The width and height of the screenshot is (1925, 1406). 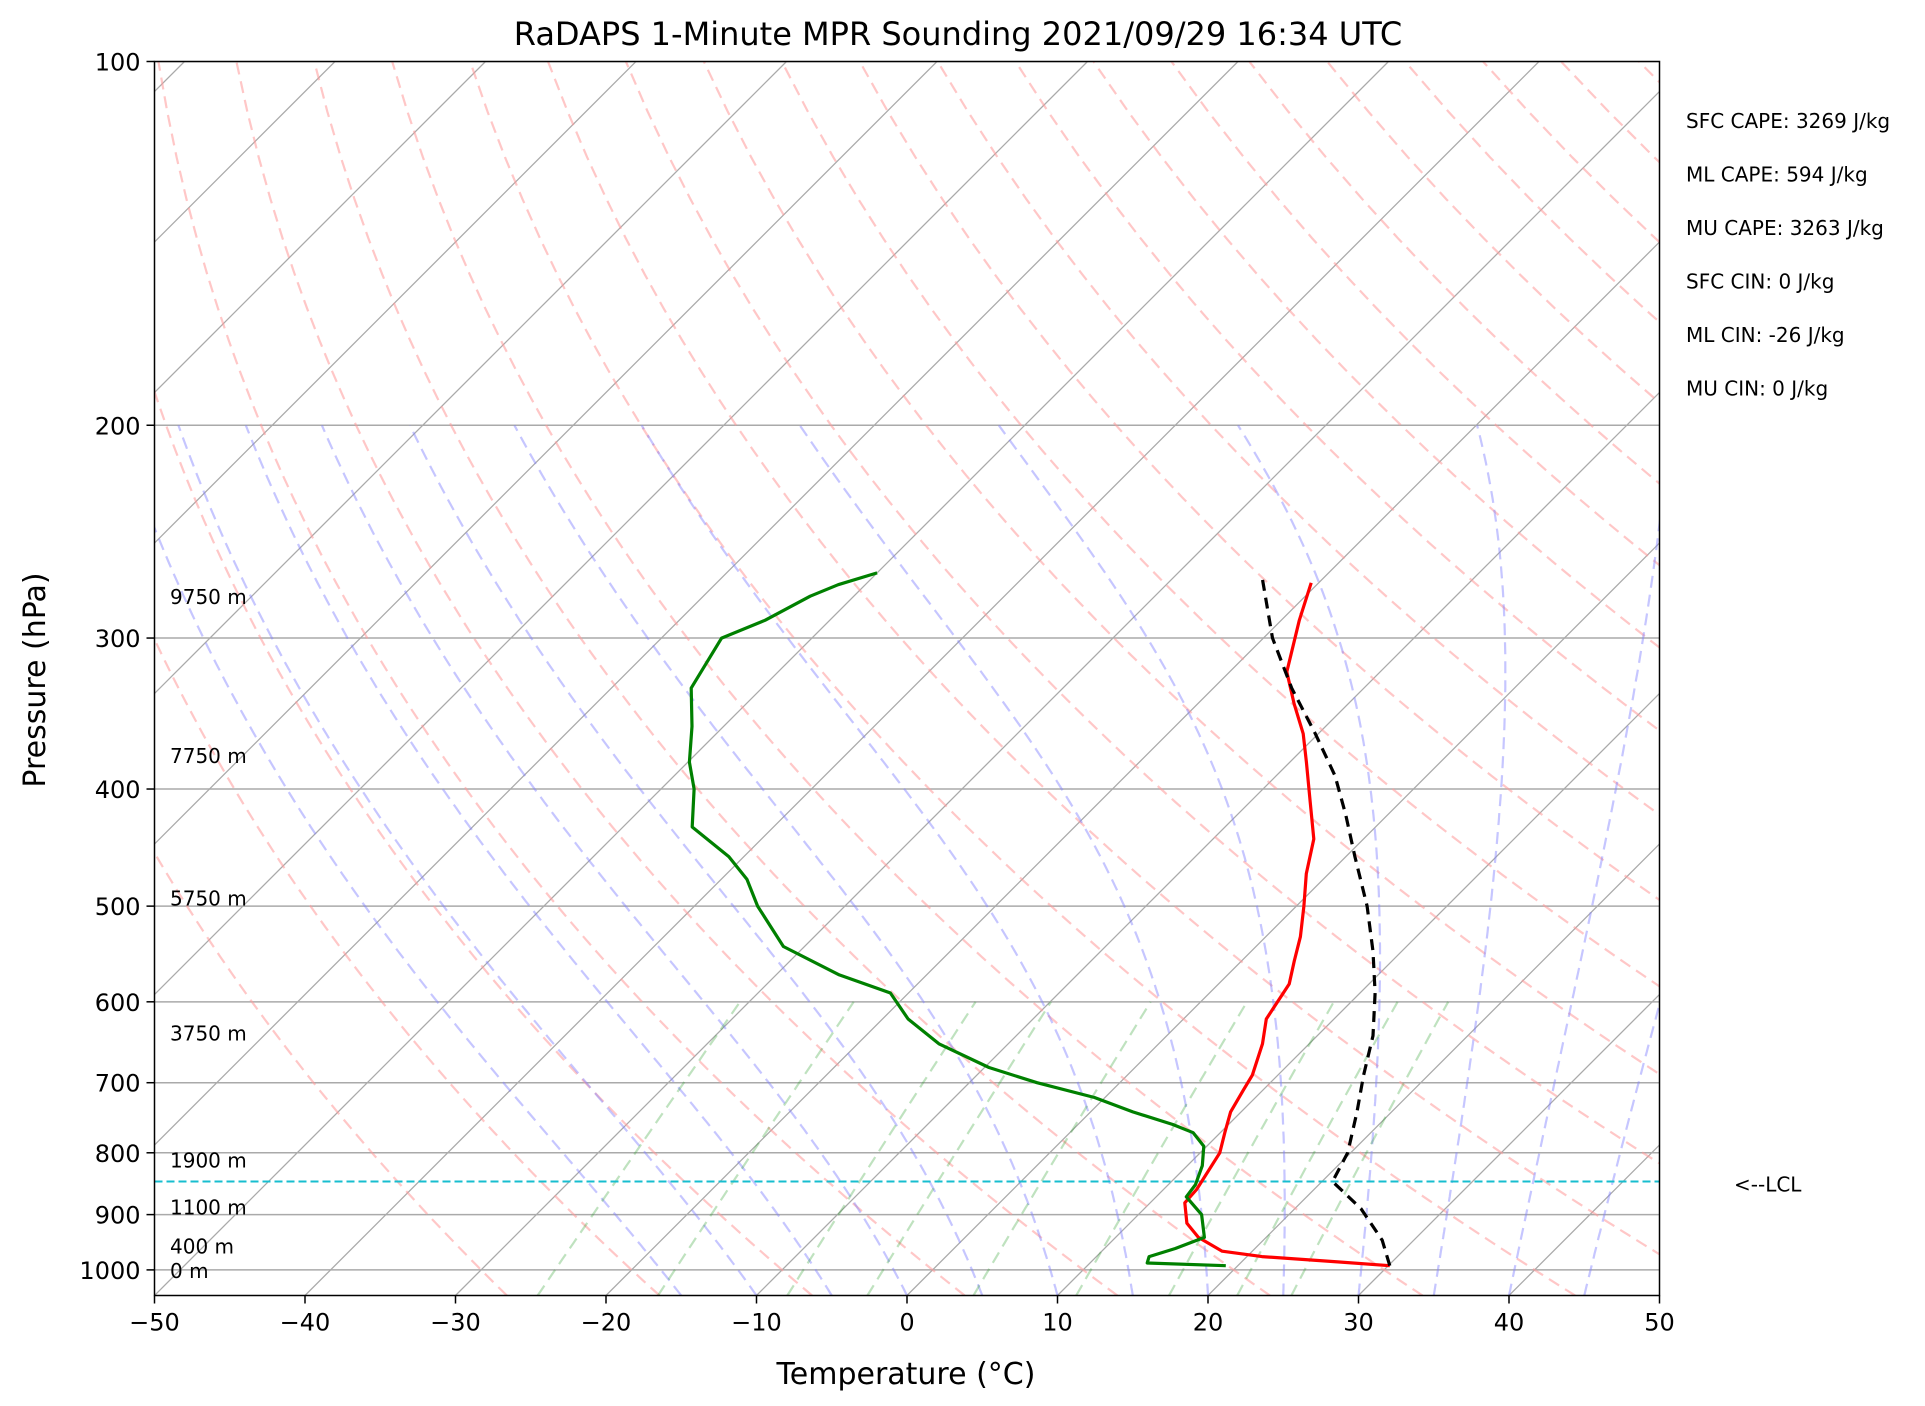 I want to click on height-label: 1900 m, so click(x=208, y=1160).